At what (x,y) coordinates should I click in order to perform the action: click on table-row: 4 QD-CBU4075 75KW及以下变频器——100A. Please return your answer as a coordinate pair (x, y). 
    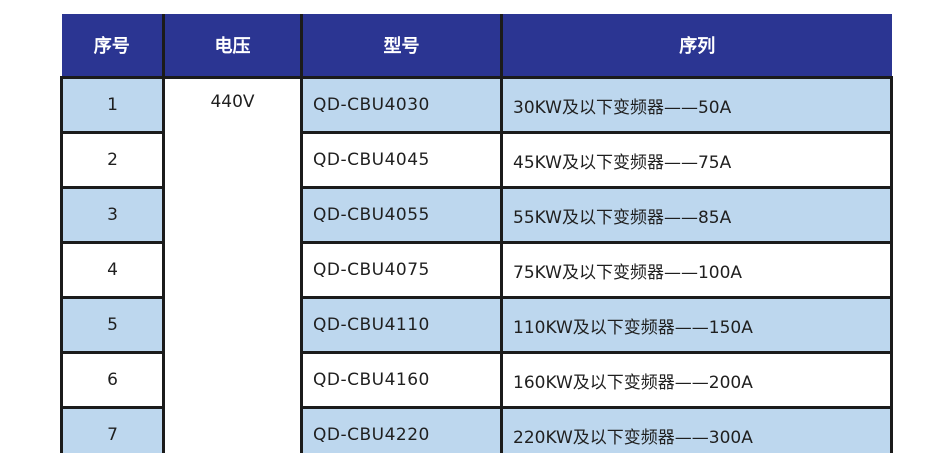
    Looking at the image, I should click on (476, 270).